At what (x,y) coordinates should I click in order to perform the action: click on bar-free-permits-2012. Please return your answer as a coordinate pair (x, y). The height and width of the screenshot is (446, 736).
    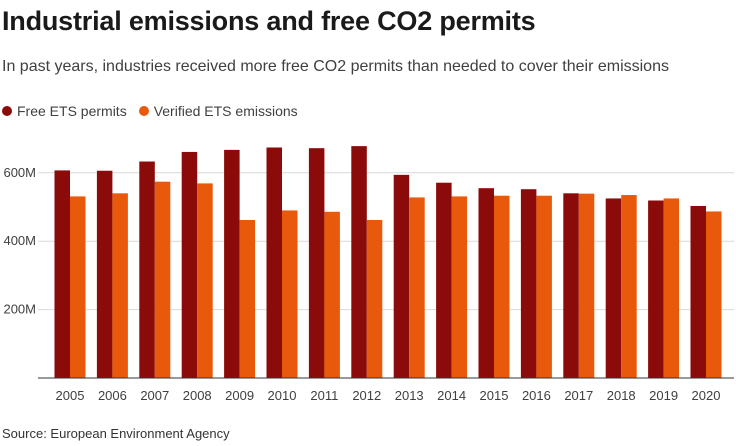
    Looking at the image, I should click on (359, 262).